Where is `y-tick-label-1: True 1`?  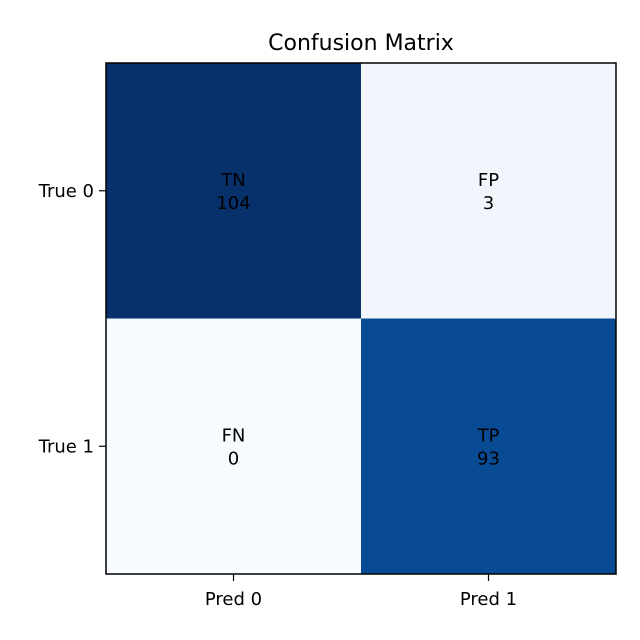
y-tick-label-1: True 1 is located at coordinates (66, 446).